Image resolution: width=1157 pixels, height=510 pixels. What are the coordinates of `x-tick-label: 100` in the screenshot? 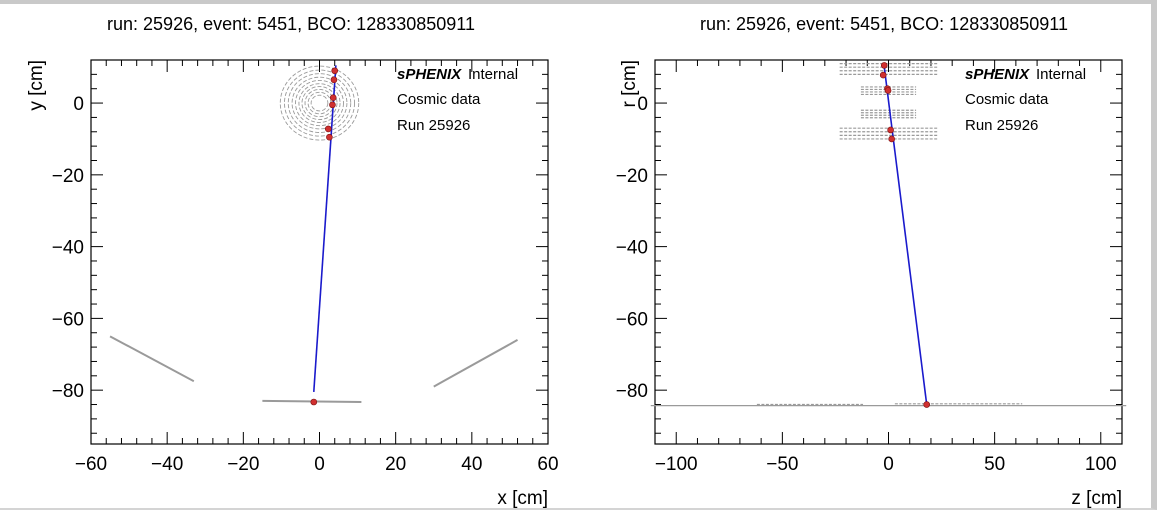 It's located at (1101, 464).